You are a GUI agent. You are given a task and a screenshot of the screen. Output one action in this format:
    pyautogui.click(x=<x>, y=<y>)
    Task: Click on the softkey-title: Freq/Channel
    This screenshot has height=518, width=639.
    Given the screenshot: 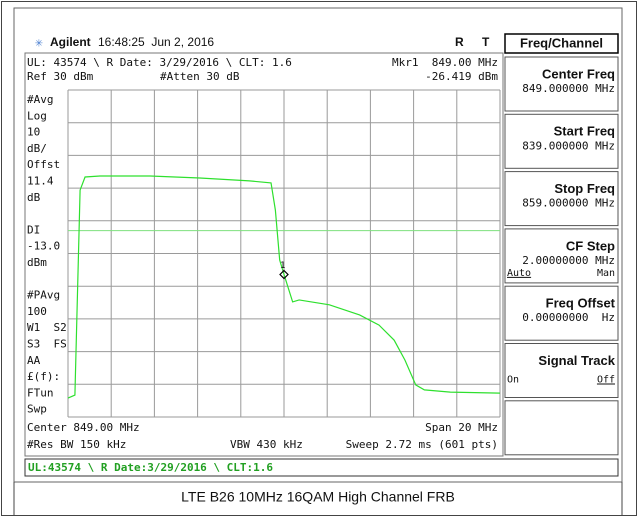 What is the action you would take?
    pyautogui.click(x=561, y=42)
    